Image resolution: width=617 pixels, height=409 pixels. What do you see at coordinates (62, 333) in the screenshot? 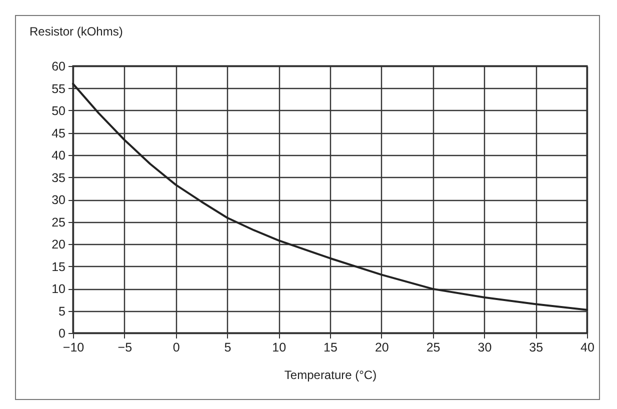
I see `y-tick-label: 0` at bounding box center [62, 333].